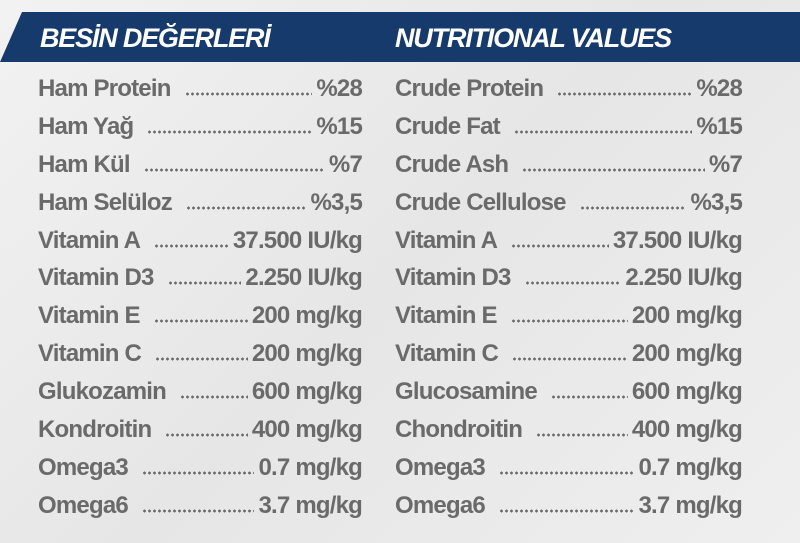 This screenshot has width=800, height=543. I want to click on nutrient-row: Ham Yağ %15, so click(200, 127).